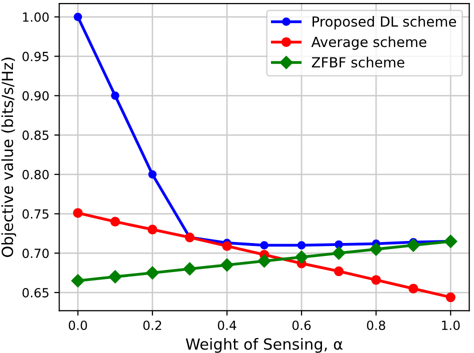 The height and width of the screenshot is (353, 474). What do you see at coordinates (264, 345) in the screenshot?
I see `x-axis-title: Weight of Sensing, α` at bounding box center [264, 345].